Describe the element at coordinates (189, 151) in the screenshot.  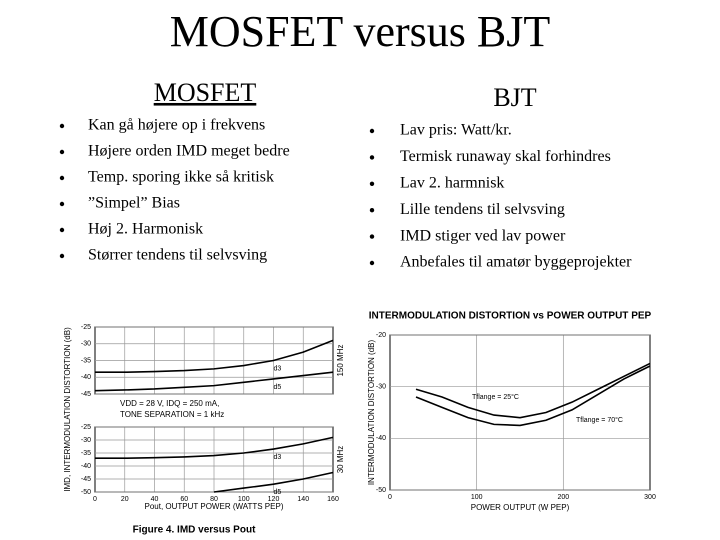
I see `bullet-text: Højere orden IMD meget bedre` at that location.